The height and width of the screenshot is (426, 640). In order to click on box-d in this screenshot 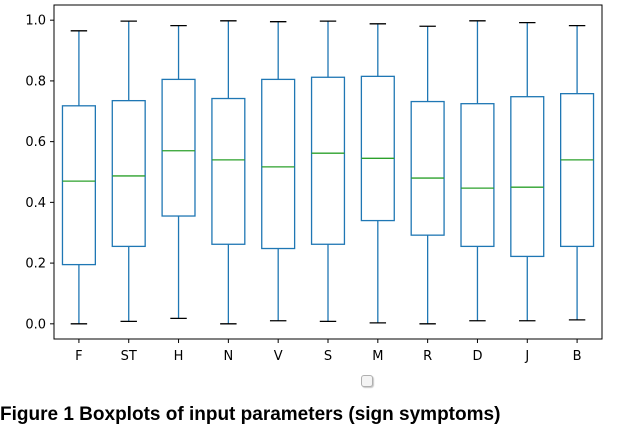, I will do `click(477, 171)`.